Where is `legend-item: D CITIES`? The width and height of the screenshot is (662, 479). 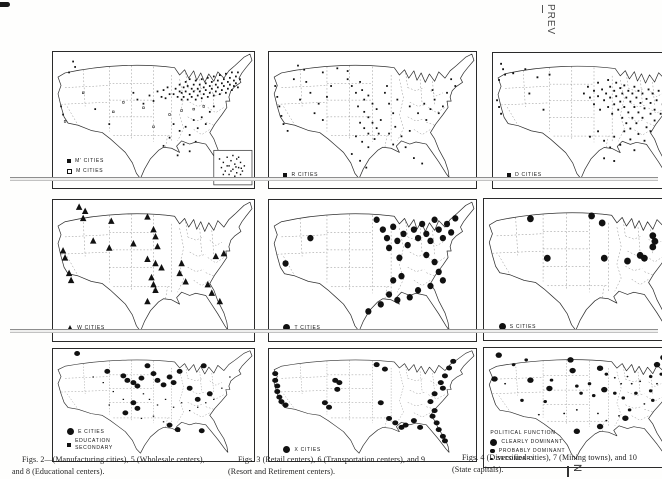 legend-item: D CITIES is located at coordinates (524, 175).